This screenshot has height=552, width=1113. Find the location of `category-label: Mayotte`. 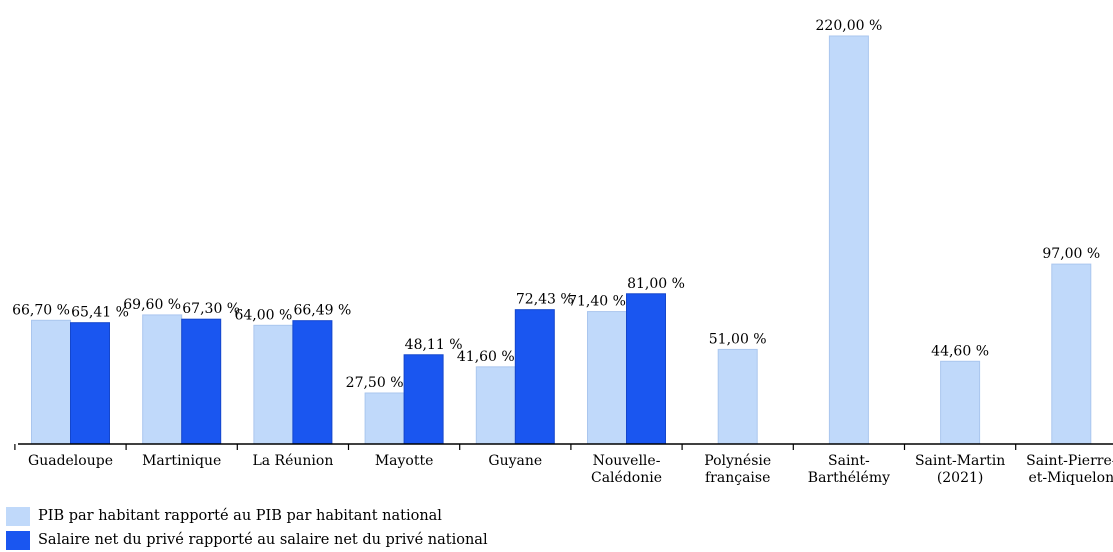

category-label: Mayotte is located at coordinates (404, 461).